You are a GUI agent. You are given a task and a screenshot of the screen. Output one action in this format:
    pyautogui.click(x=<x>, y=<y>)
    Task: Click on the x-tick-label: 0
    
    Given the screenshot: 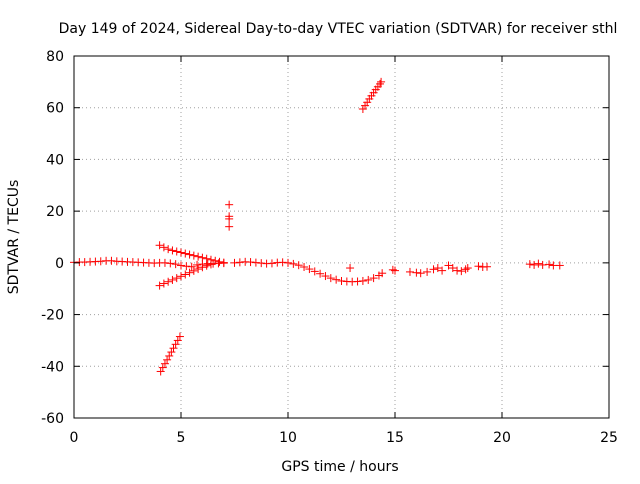 What is the action you would take?
    pyautogui.click(x=74, y=438)
    